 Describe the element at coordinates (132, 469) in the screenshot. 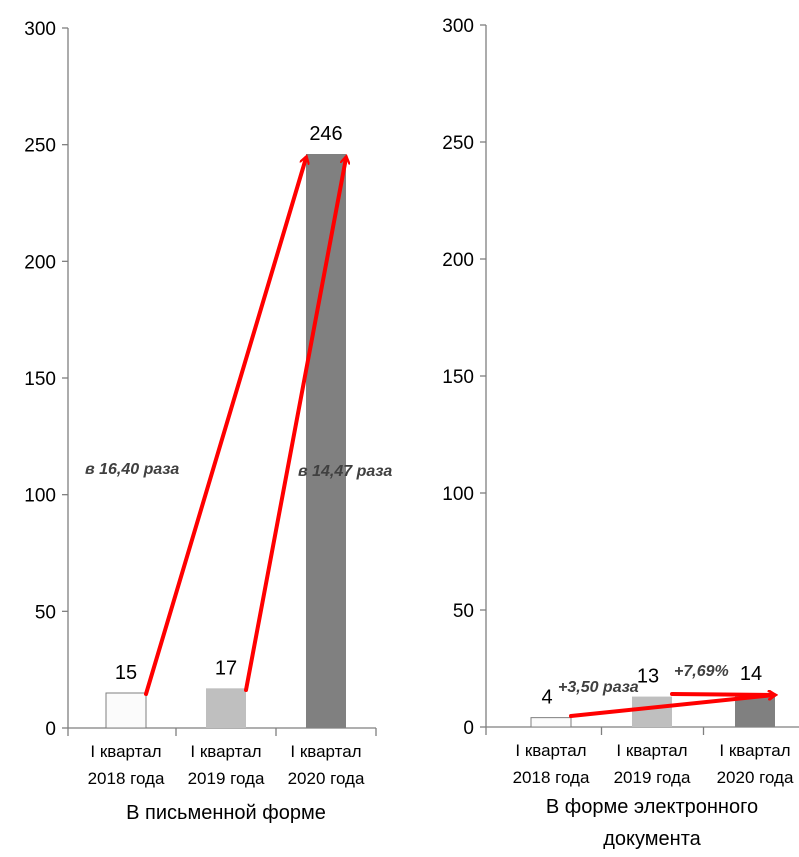

I see `growth-annotation: в 16,40 раза` at that location.